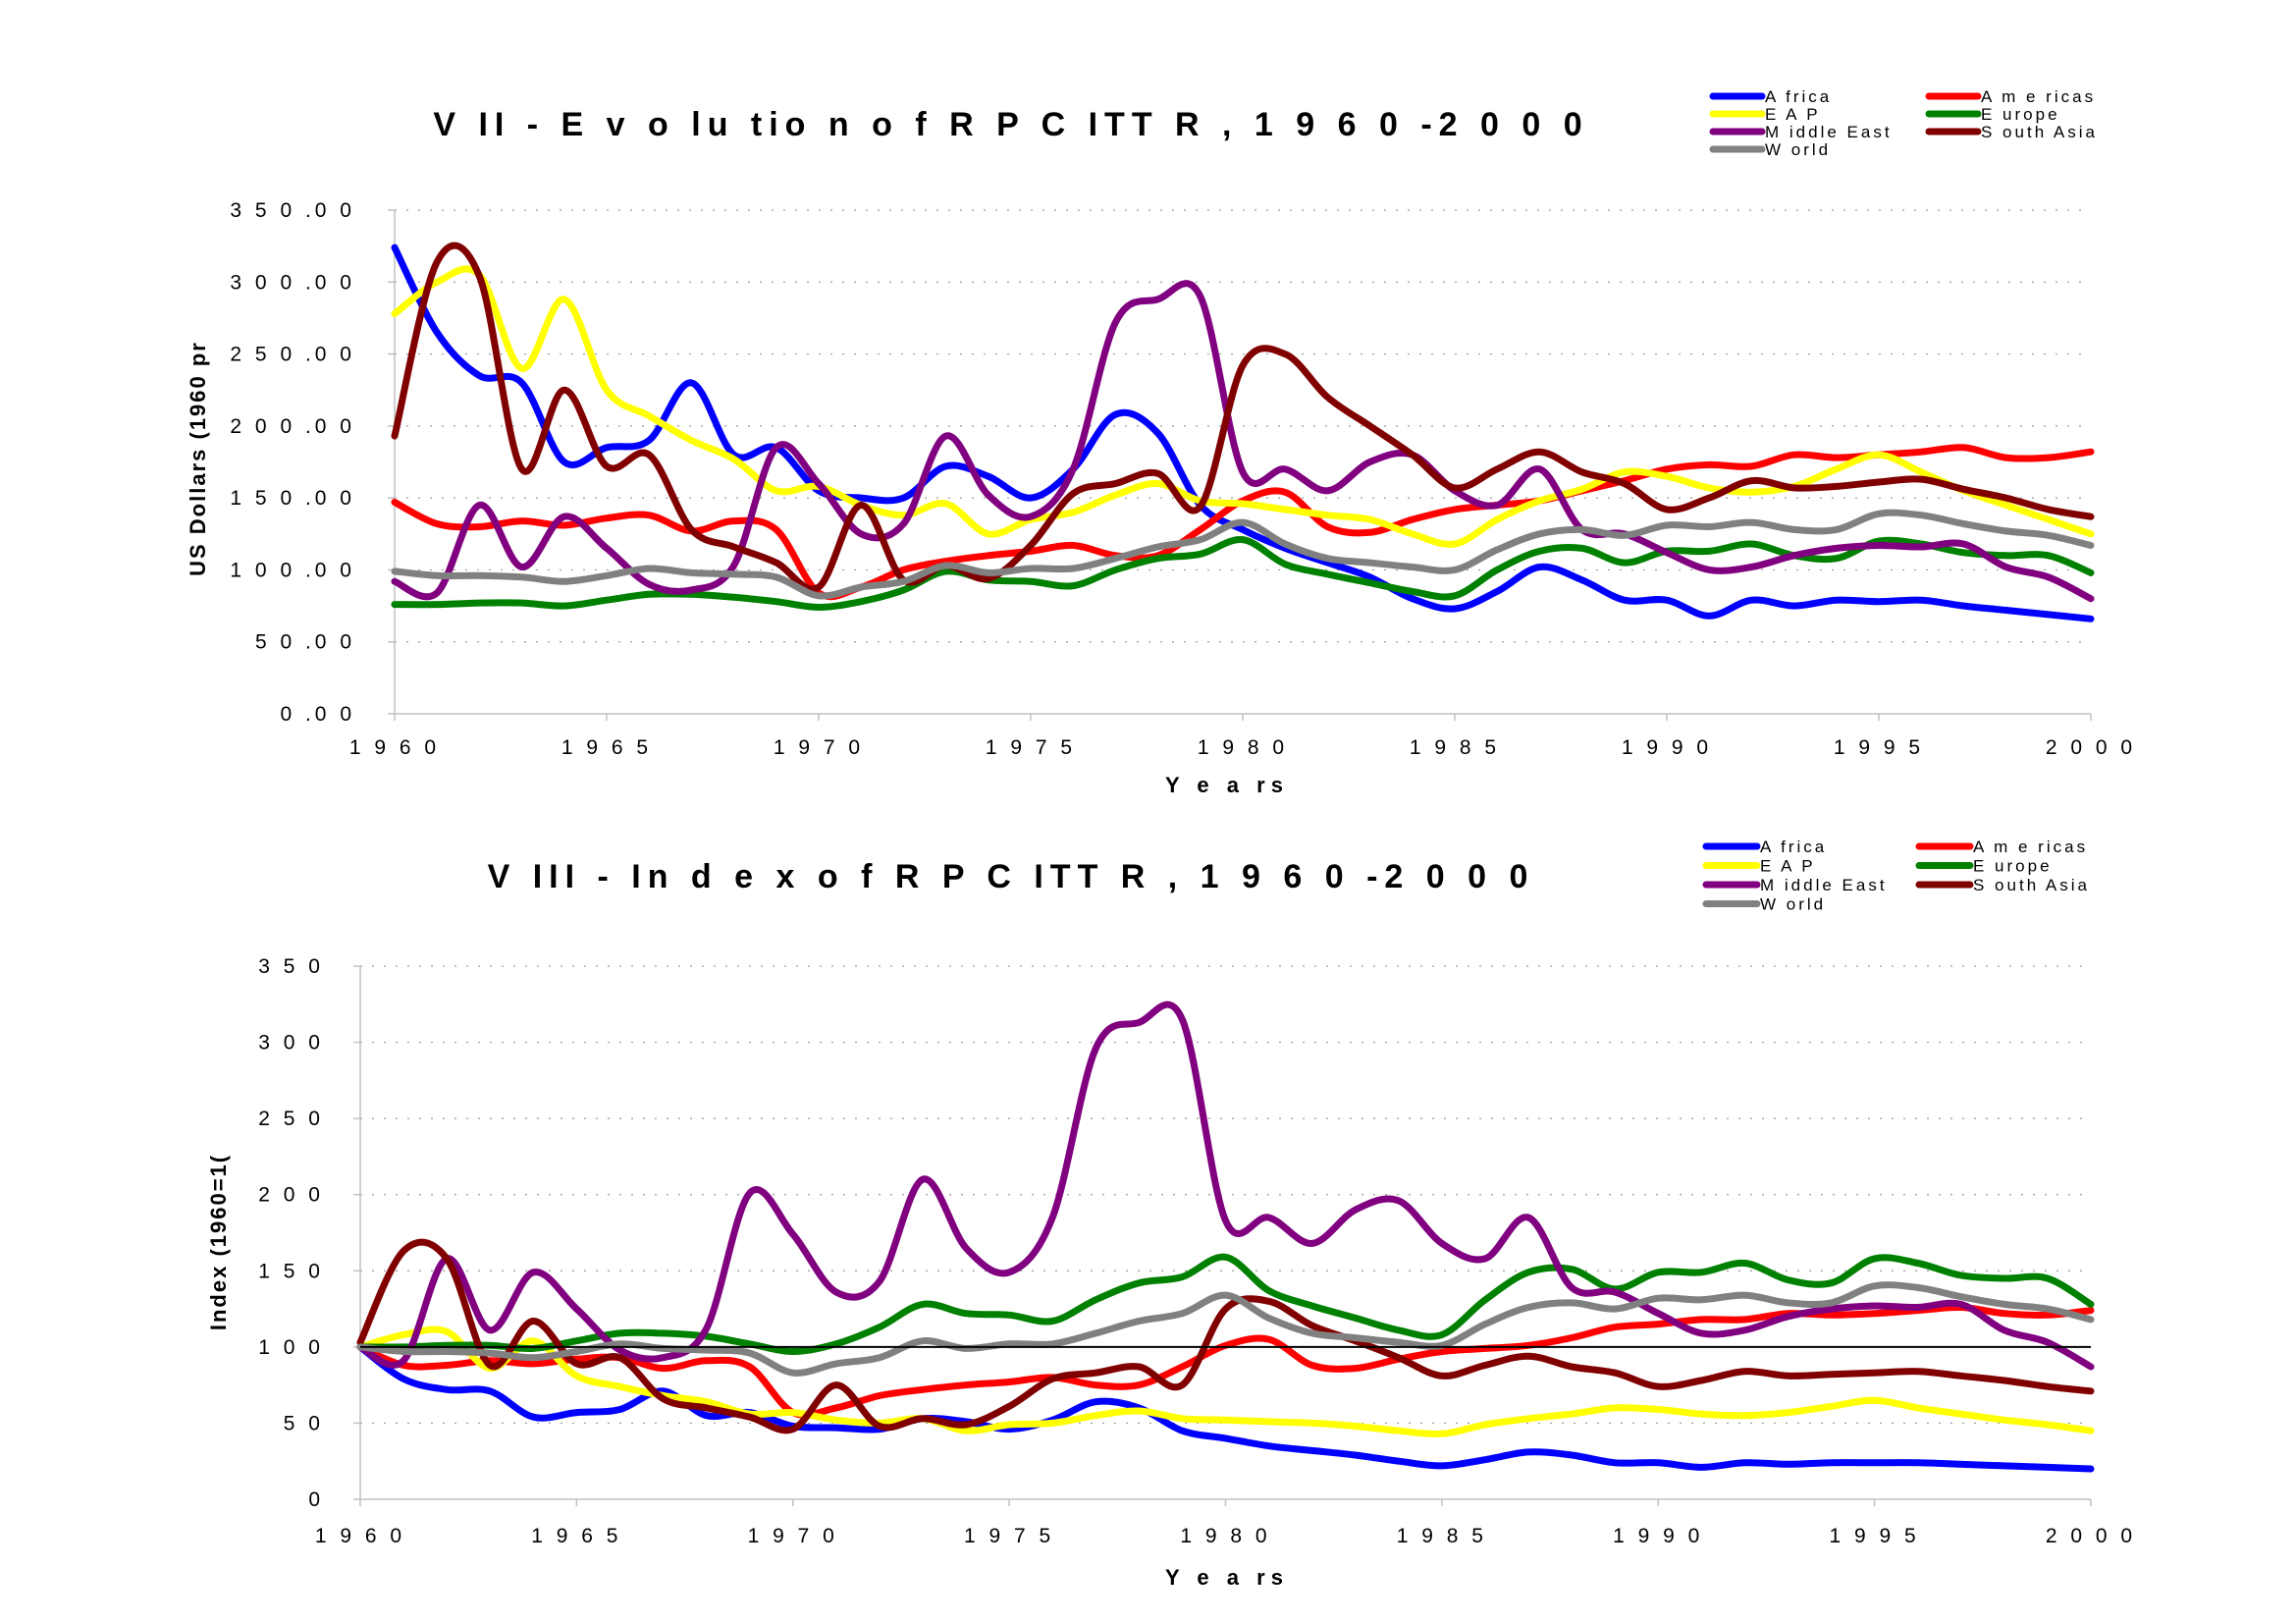 The image size is (2296, 1623). I want to click on y-tick-label: 2 0 0 .0 0, so click(293, 427).